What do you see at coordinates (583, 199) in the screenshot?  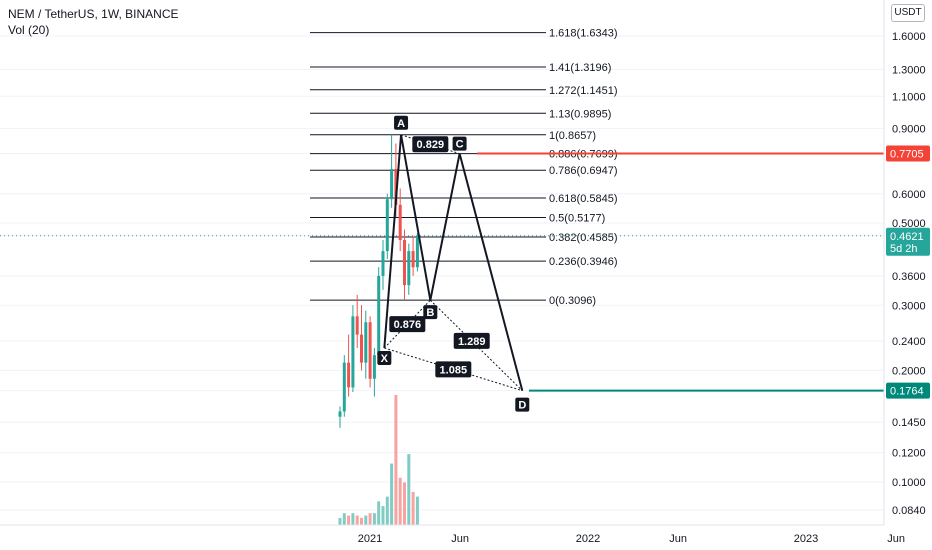 I see `fib-level-label: 0.618(0.5845)` at bounding box center [583, 199].